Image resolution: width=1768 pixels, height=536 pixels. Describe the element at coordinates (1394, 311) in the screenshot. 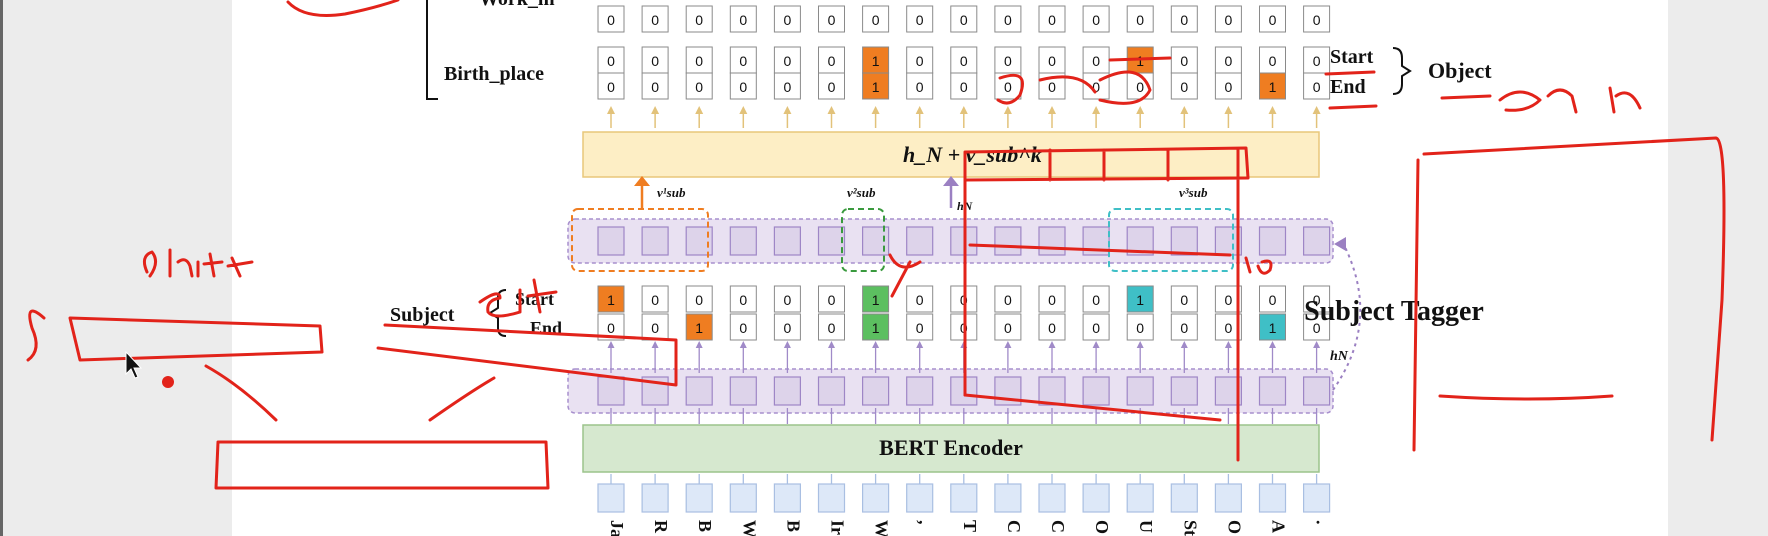

I see `subject-tagger-label: Subject Tagger` at that location.